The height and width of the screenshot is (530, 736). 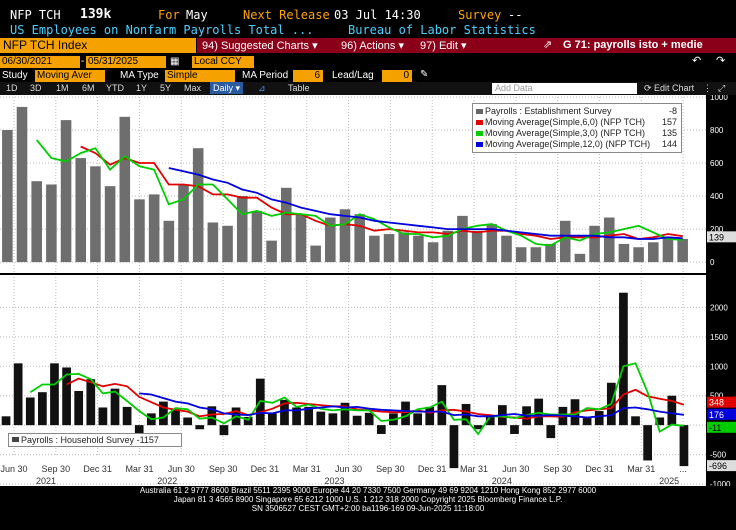 I want to click on currency-select: Local CCY, so click(x=223, y=62).